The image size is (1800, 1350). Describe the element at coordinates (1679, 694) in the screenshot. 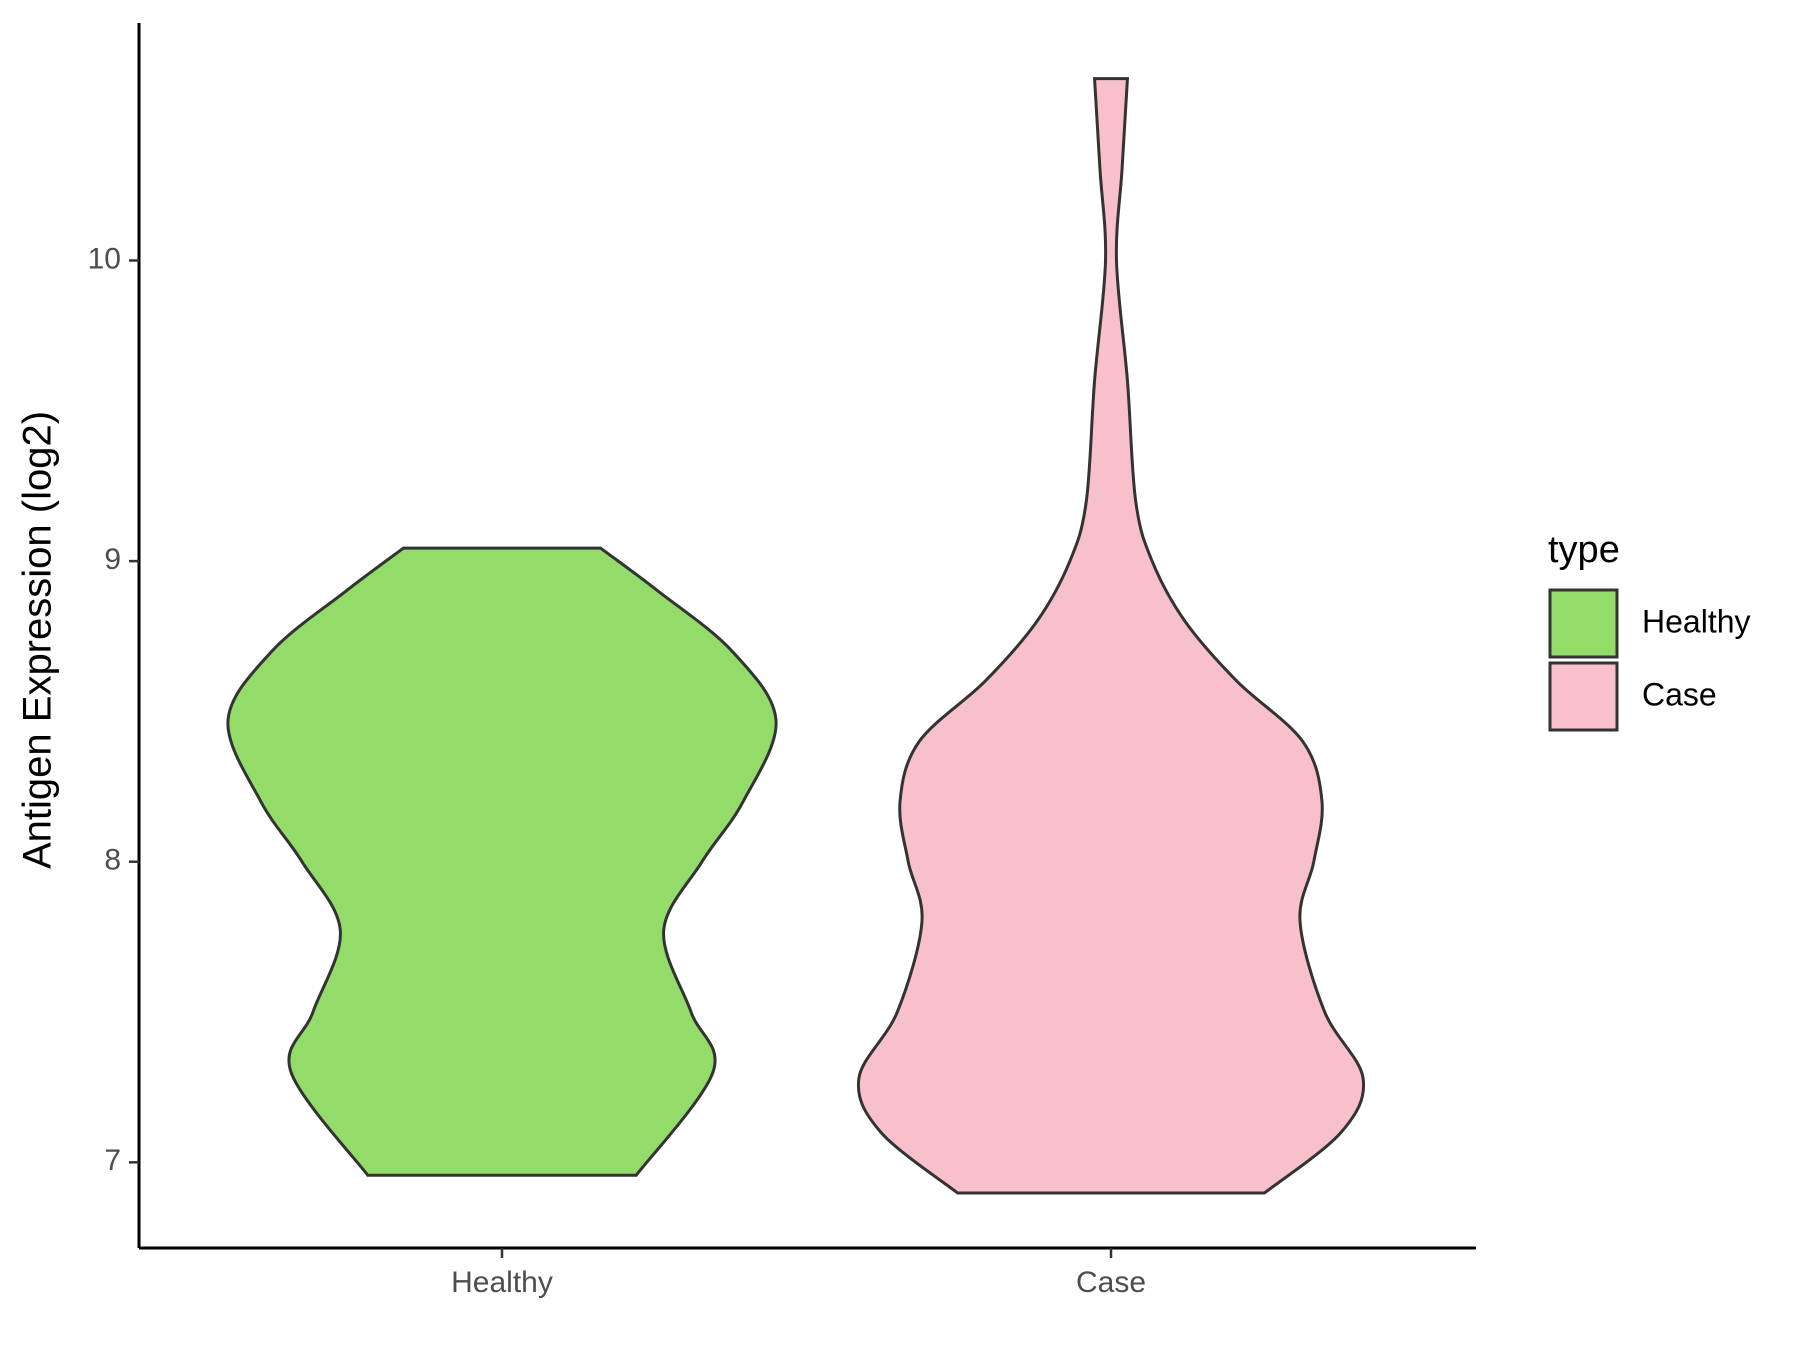

I see `legend-label: Case` at that location.